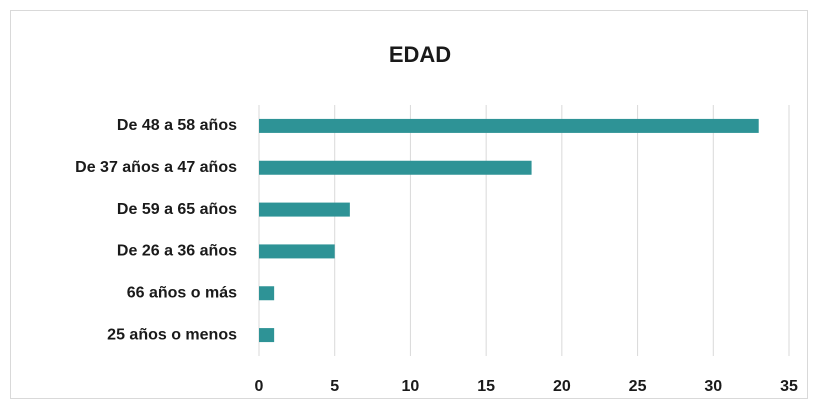  I want to click on x-tick-label: 20, so click(562, 386).